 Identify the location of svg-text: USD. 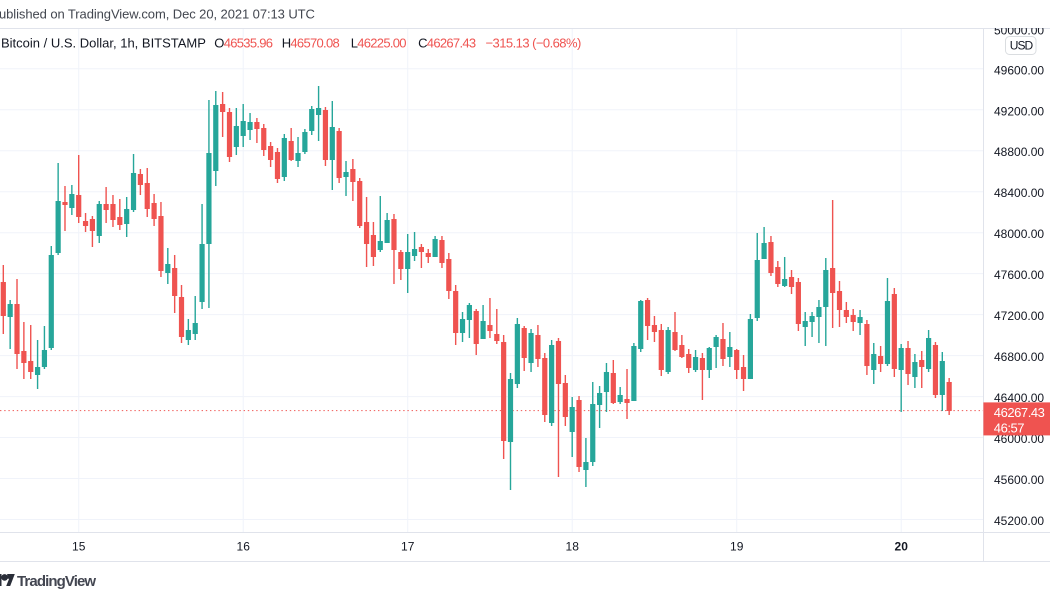
(1022, 46).